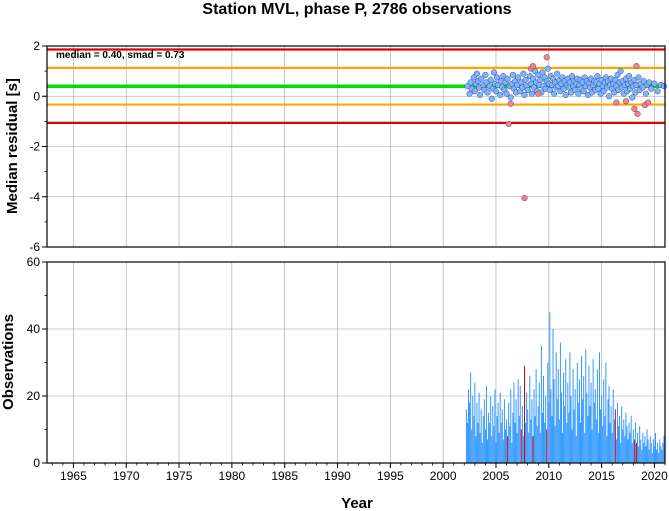  I want to click on x-tick-label: 1975, so click(179, 476).